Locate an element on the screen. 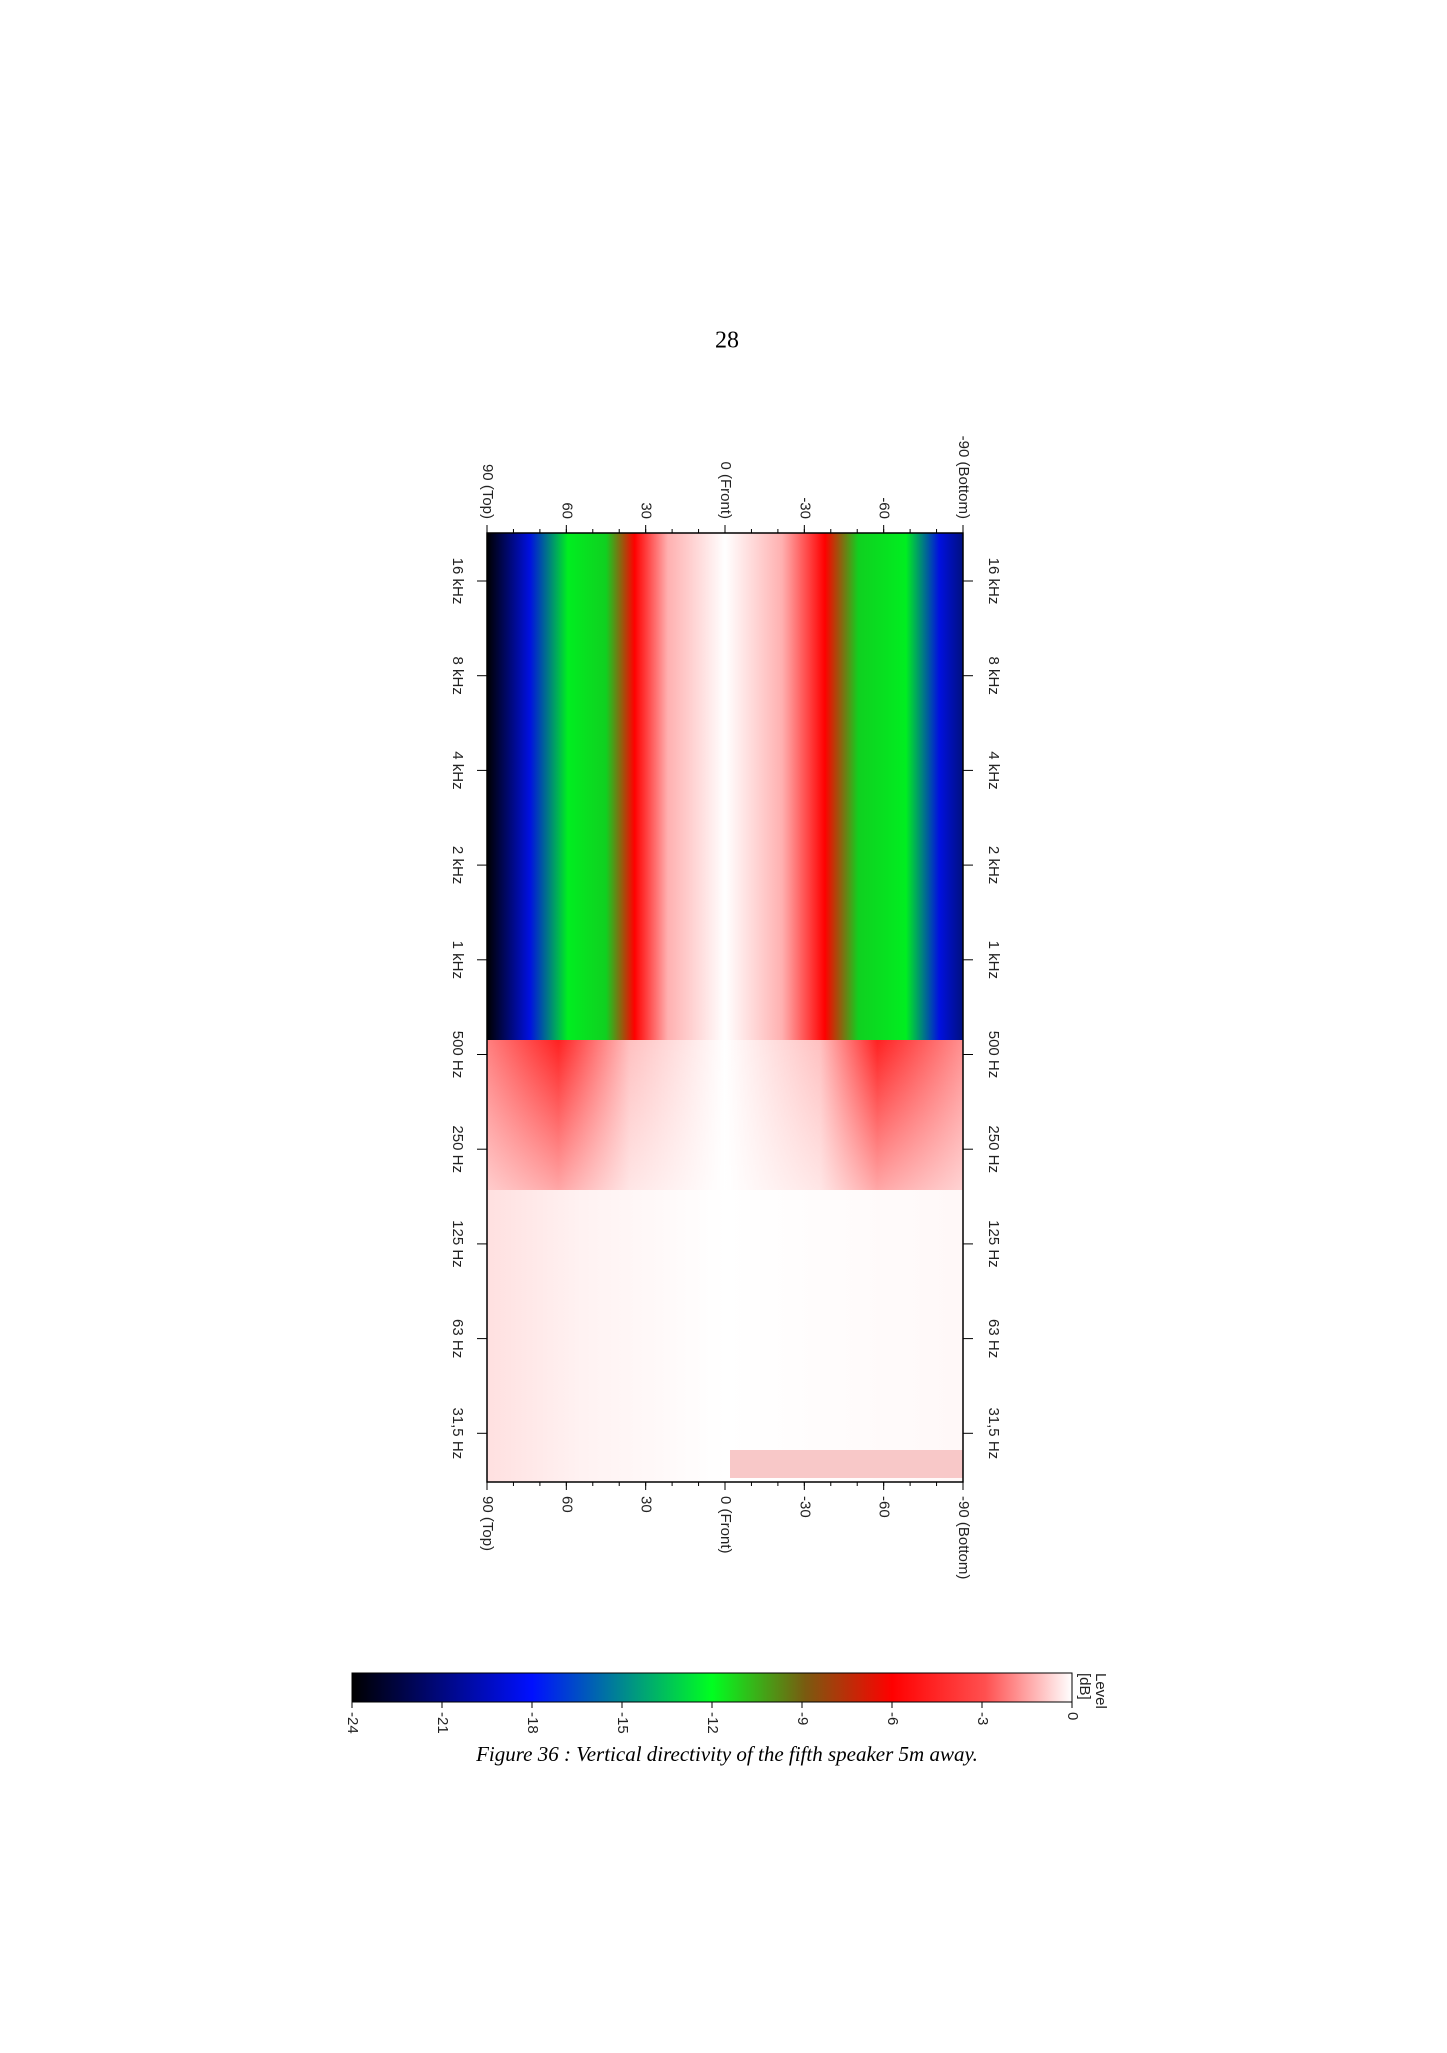 The height and width of the screenshot is (2053, 1447). freq-label-right: 250 Hz is located at coordinates (993, 1149).